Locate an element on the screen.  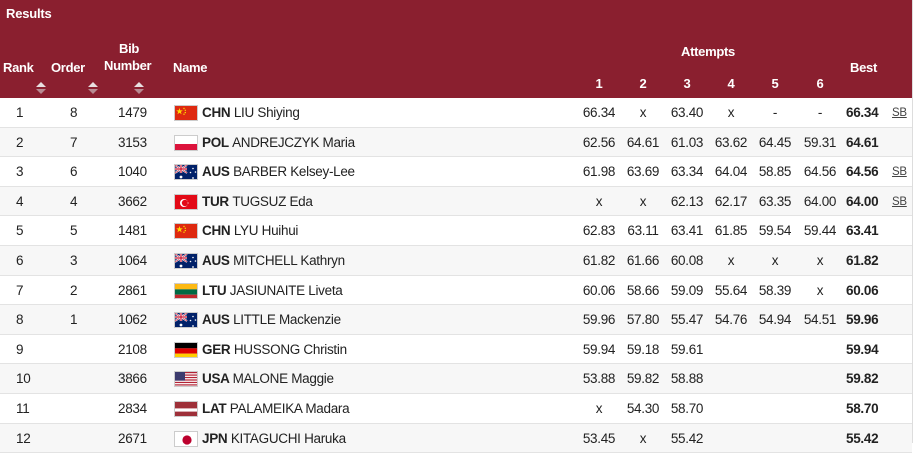
attempt-5-cell: - is located at coordinates (775, 113).